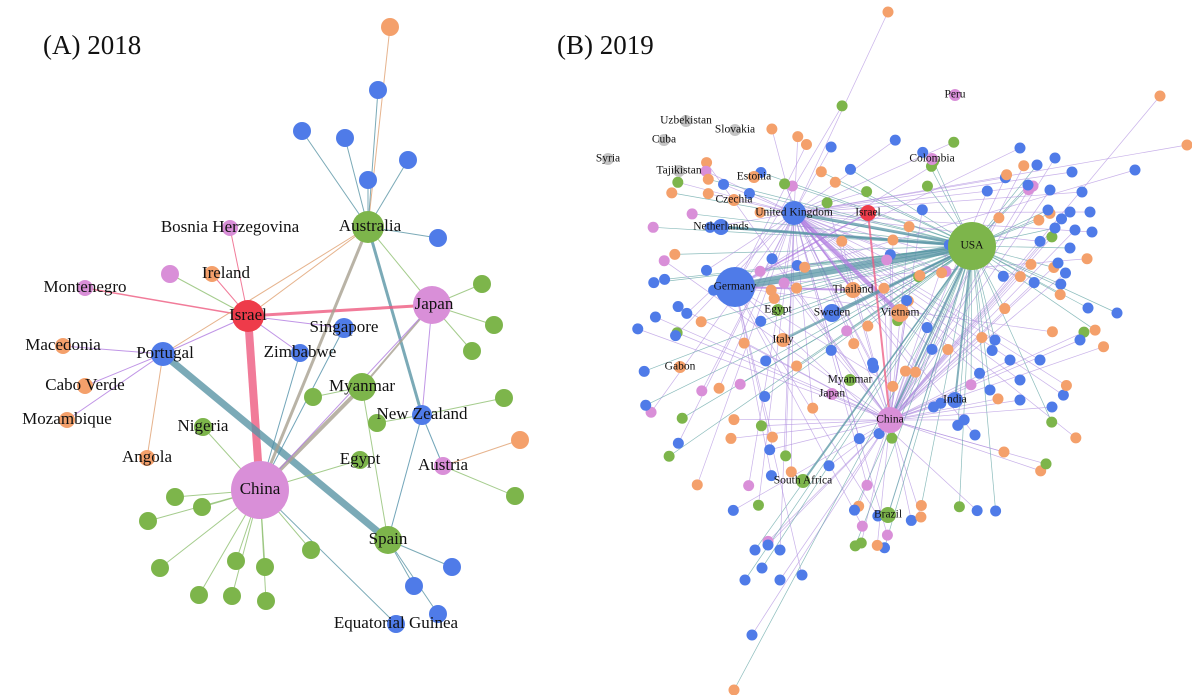  Describe the element at coordinates (853, 290) in the screenshot. I see `node-label: Thailand` at that location.